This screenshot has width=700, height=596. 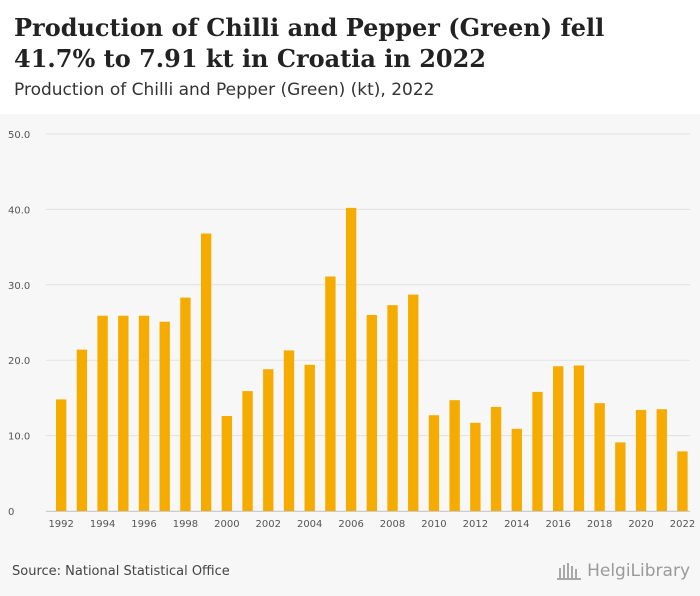 What do you see at coordinates (19, 135) in the screenshot?
I see `y-tick-label: 50.0` at bounding box center [19, 135].